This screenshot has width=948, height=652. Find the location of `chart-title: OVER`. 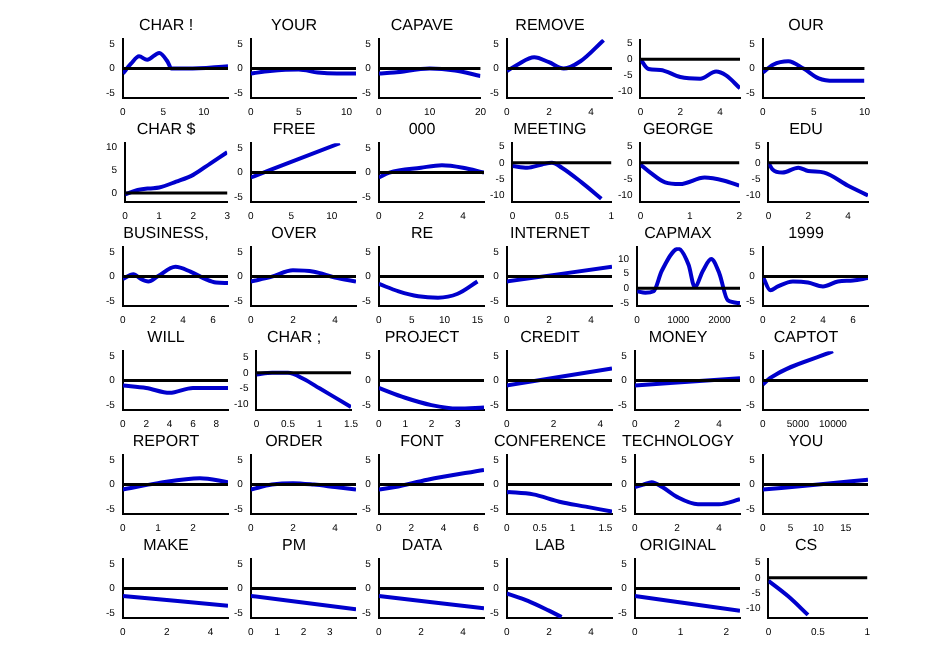

chart-title: OVER is located at coordinates (294, 233).